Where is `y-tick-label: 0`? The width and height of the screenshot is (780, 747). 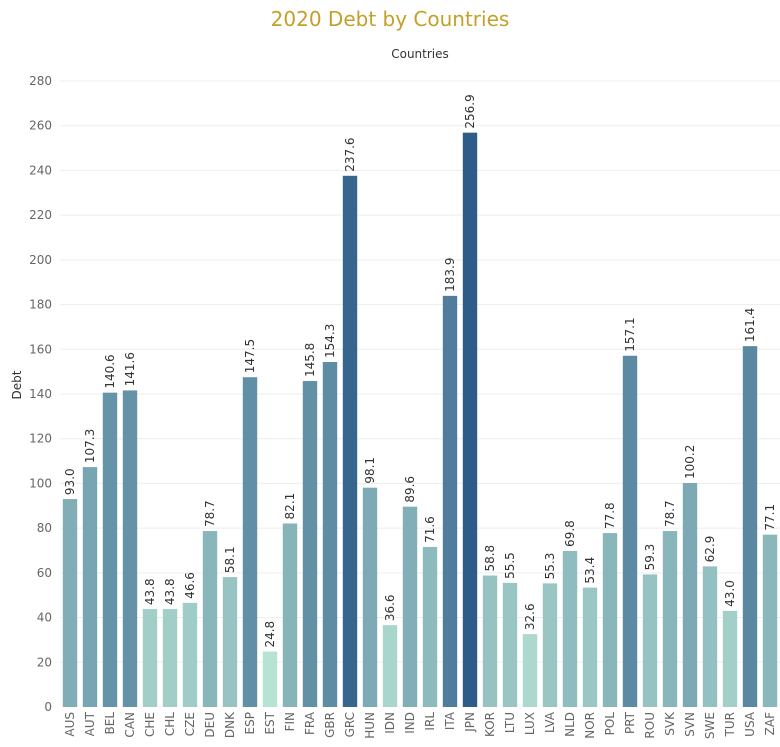
y-tick-label: 0 is located at coordinates (48, 707).